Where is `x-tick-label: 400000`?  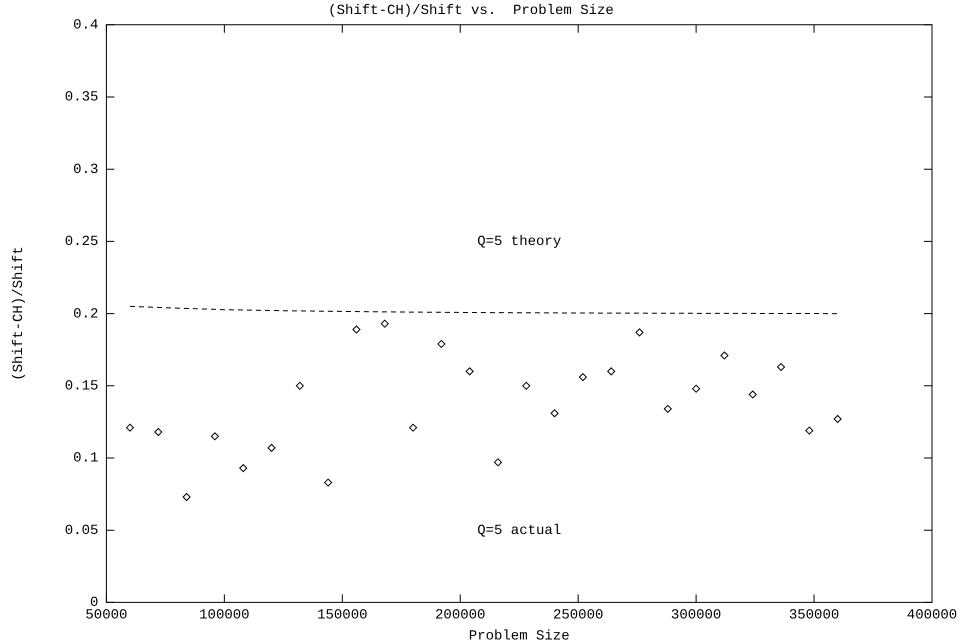
x-tick-label: 400000 is located at coordinates (932, 616).